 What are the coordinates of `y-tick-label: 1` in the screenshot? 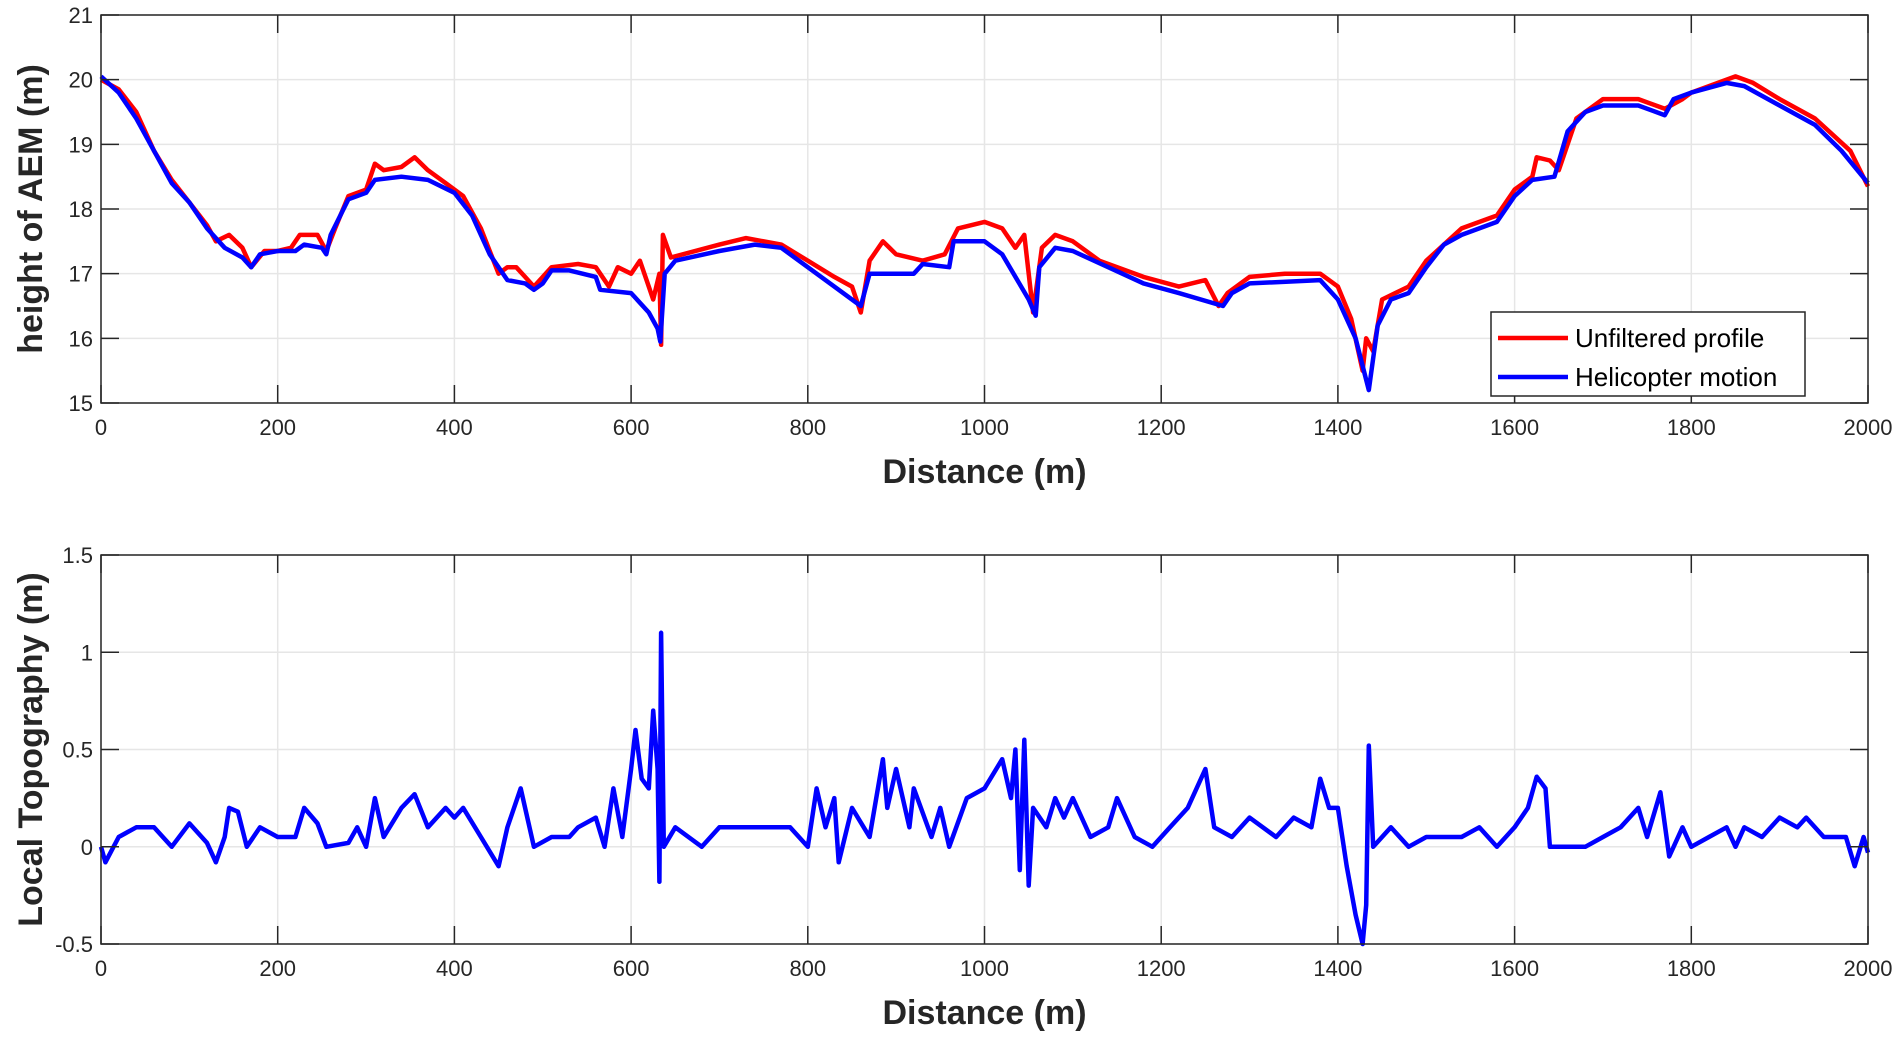 It's located at (87, 652).